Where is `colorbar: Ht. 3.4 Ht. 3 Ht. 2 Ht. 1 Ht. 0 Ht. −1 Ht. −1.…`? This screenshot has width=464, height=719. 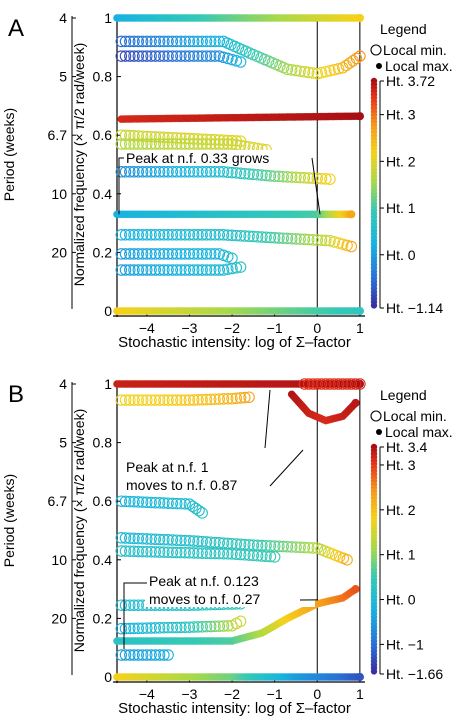
colorbar: Ht. 3.4 Ht. 3 Ht. 2 Ht. 1 Ht. 0 Ht. −1 Ht. −1.… is located at coordinates (407, 560).